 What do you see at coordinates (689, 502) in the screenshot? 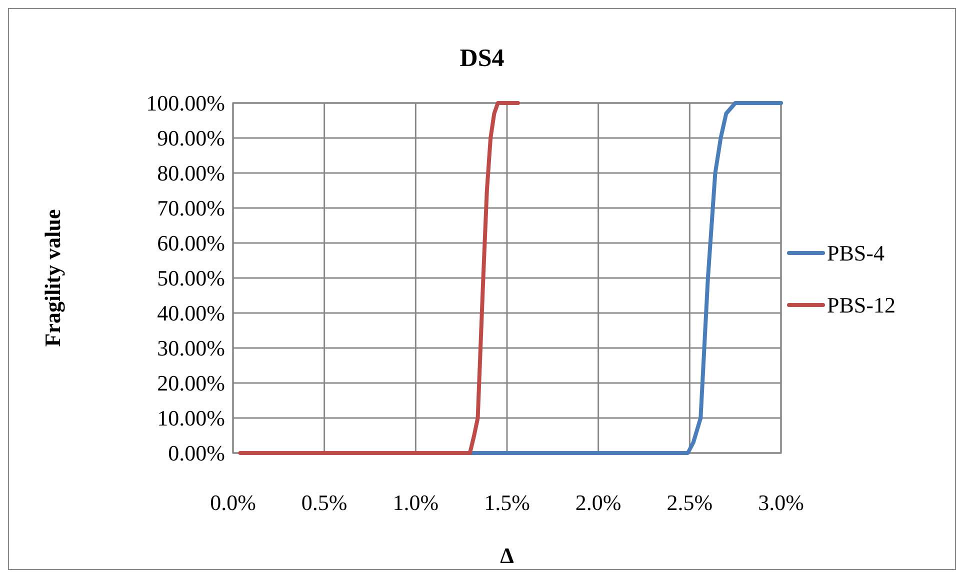
I see `x-tick-label: 2.5%` at bounding box center [689, 502].